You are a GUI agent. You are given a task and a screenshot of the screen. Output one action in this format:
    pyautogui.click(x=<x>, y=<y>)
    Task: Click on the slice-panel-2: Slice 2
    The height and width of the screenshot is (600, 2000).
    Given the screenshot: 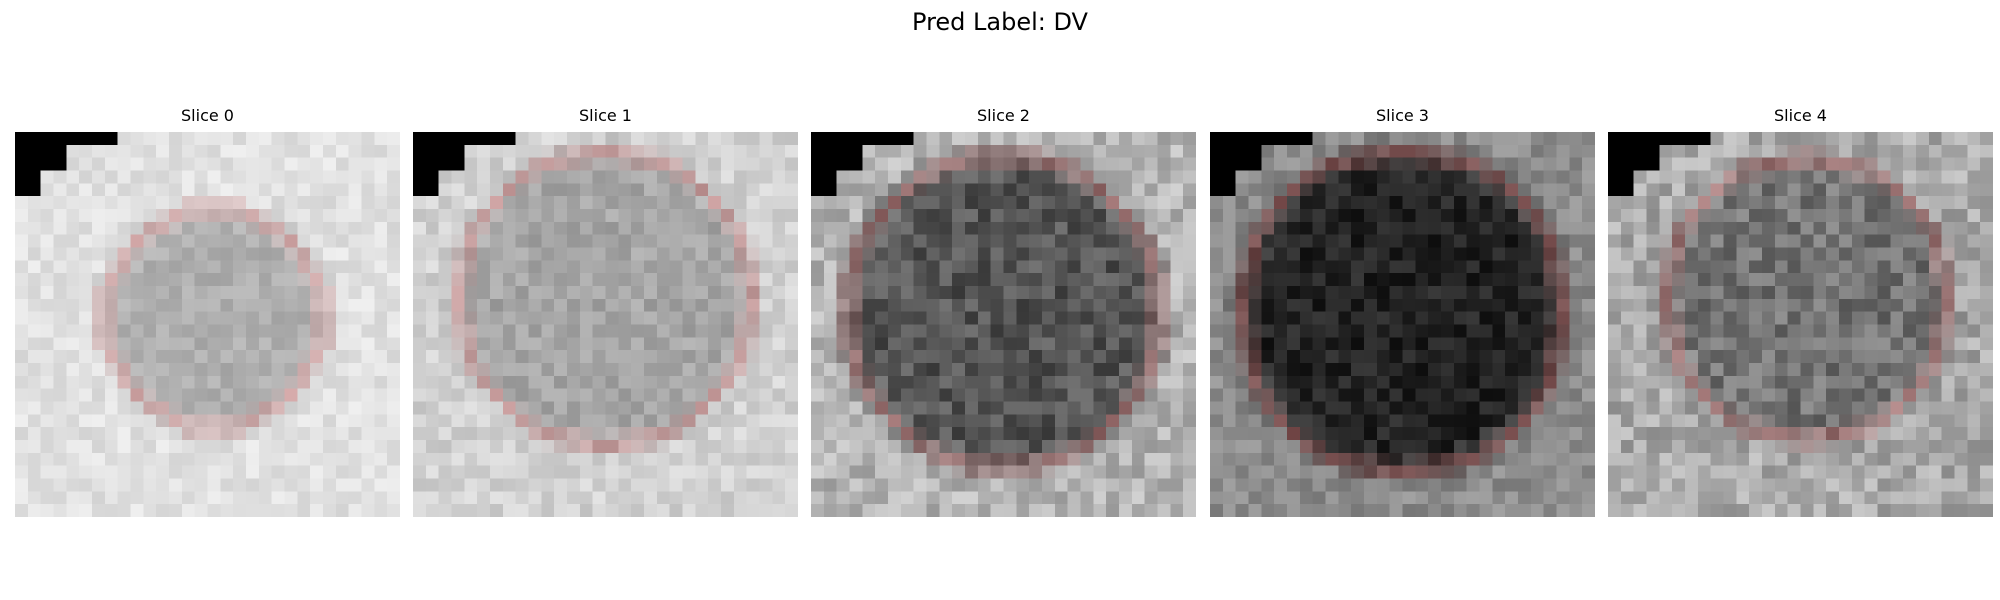 What is the action you would take?
    pyautogui.click(x=1003, y=311)
    